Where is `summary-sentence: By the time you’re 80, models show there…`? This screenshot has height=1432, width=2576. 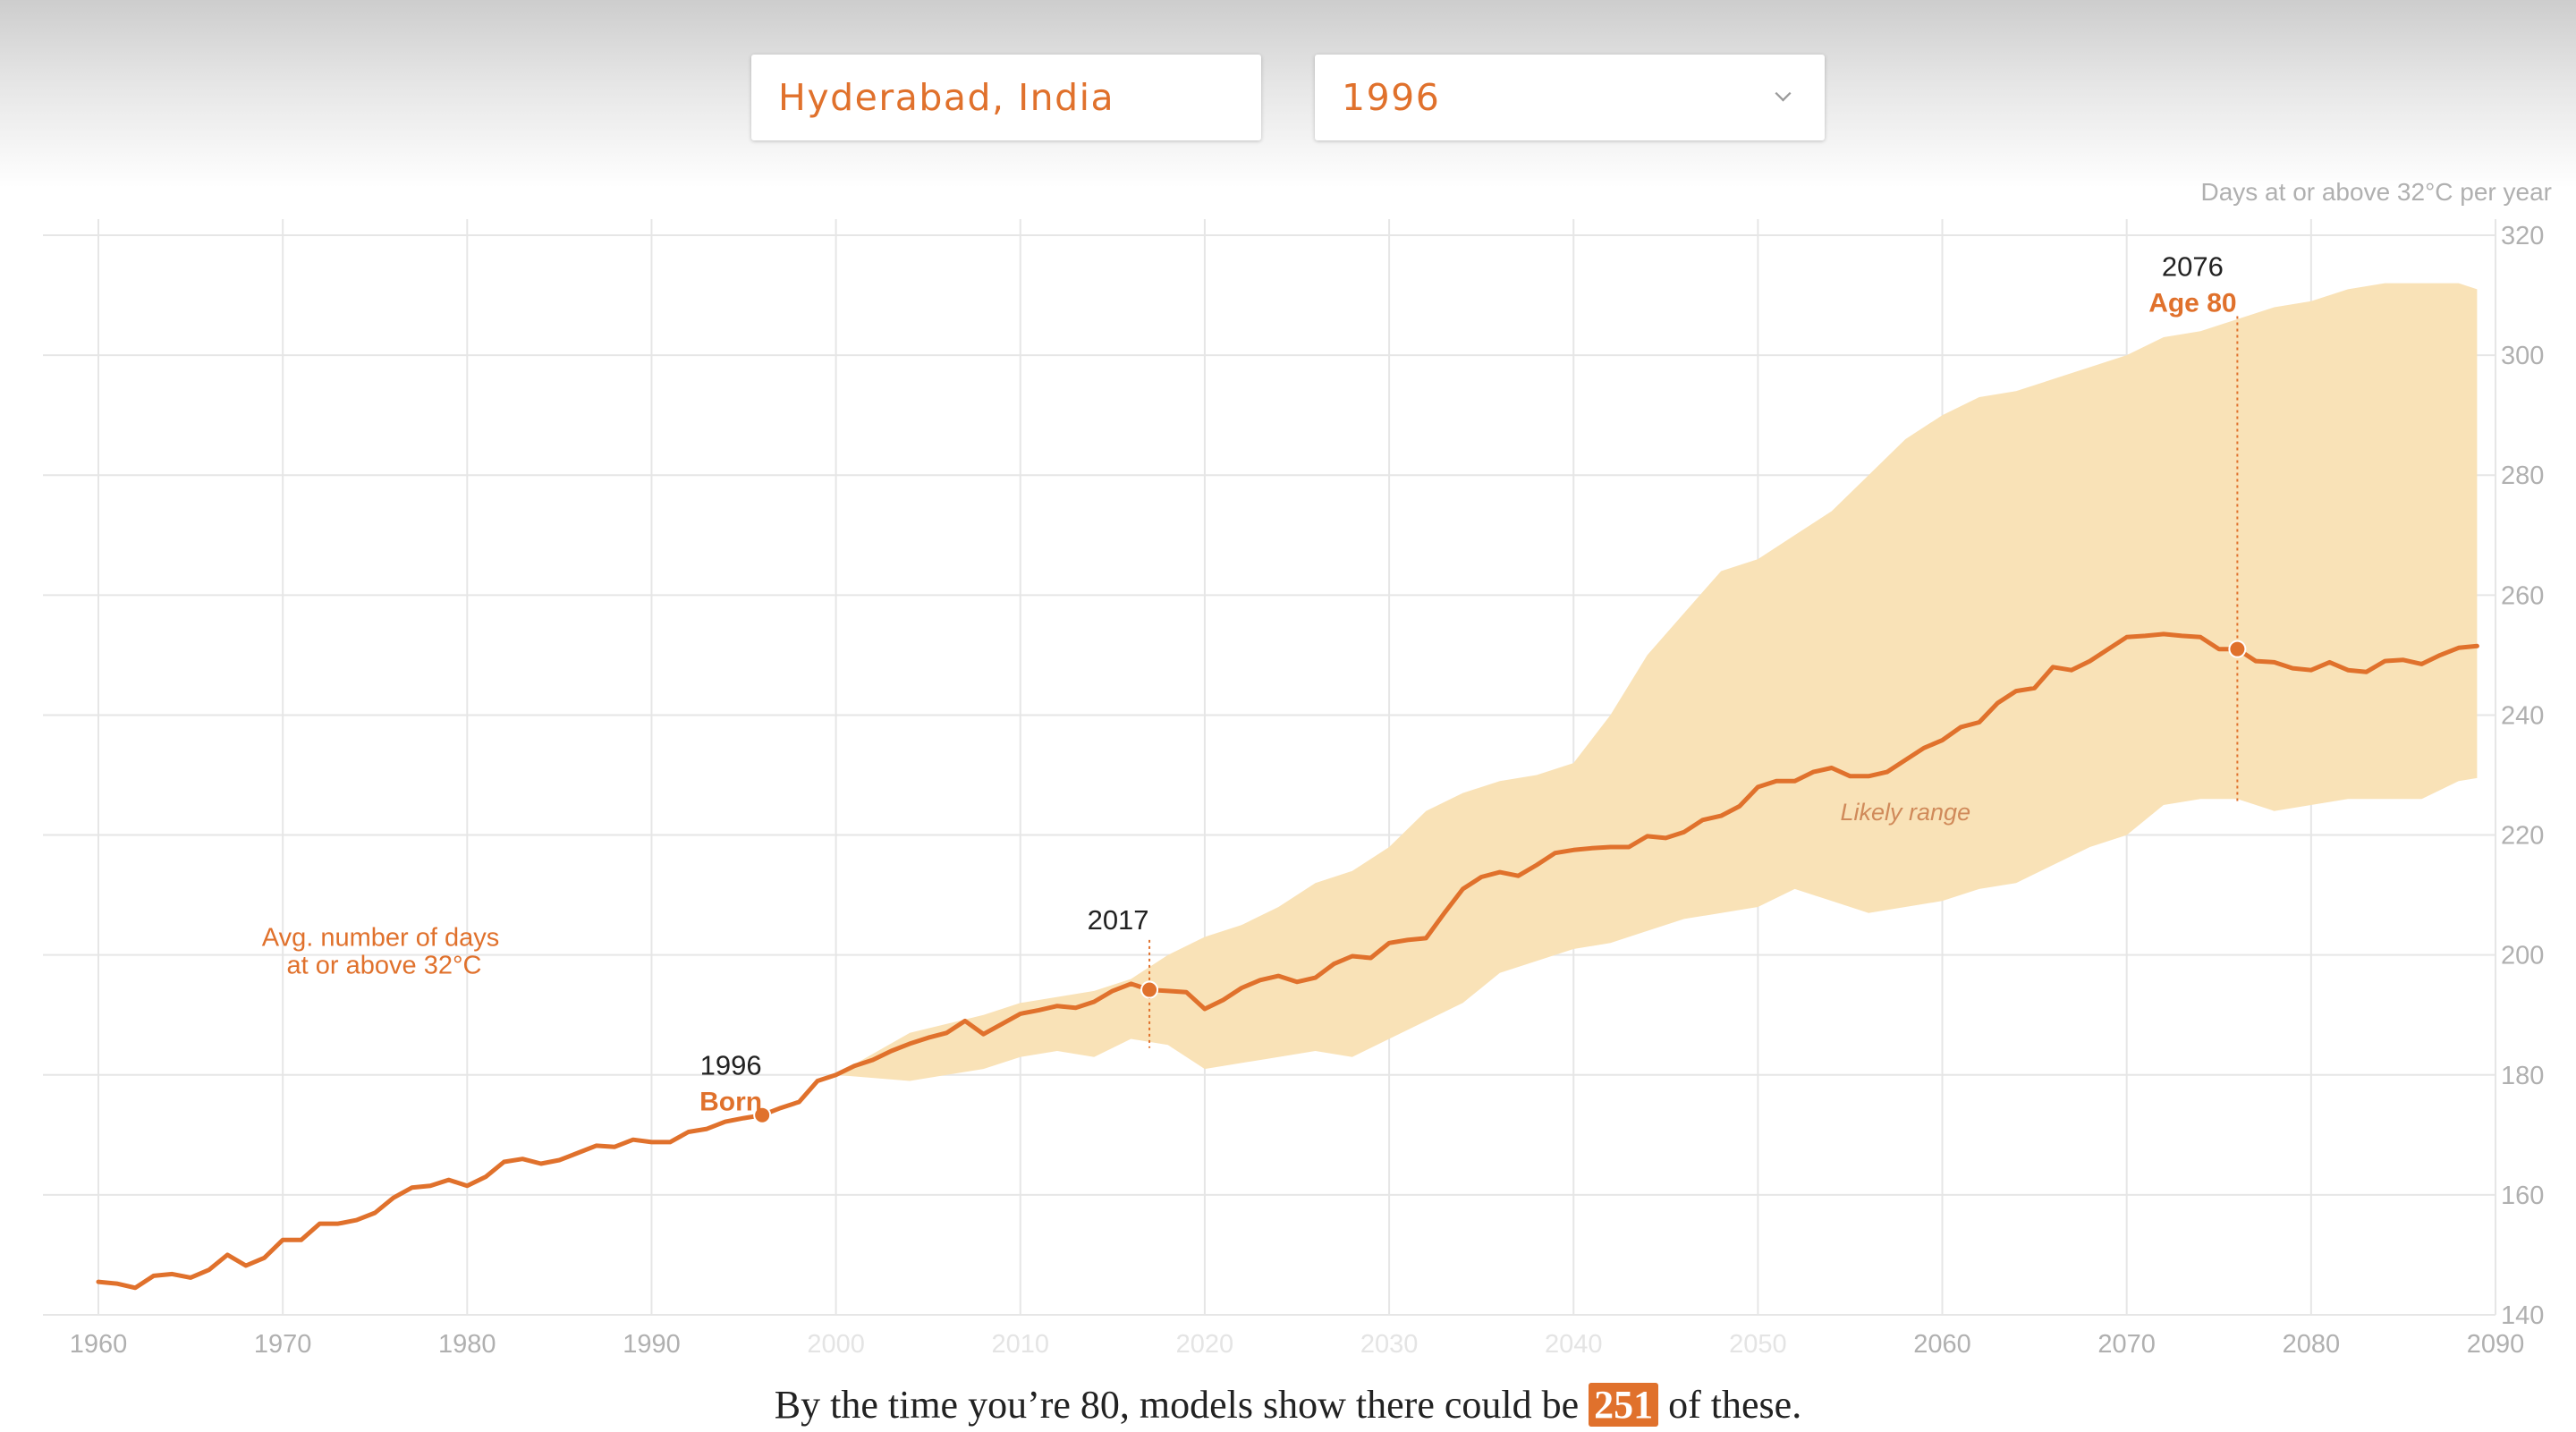
summary-sentence: By the time you’re 80, models show there… is located at coordinates (1288, 1405).